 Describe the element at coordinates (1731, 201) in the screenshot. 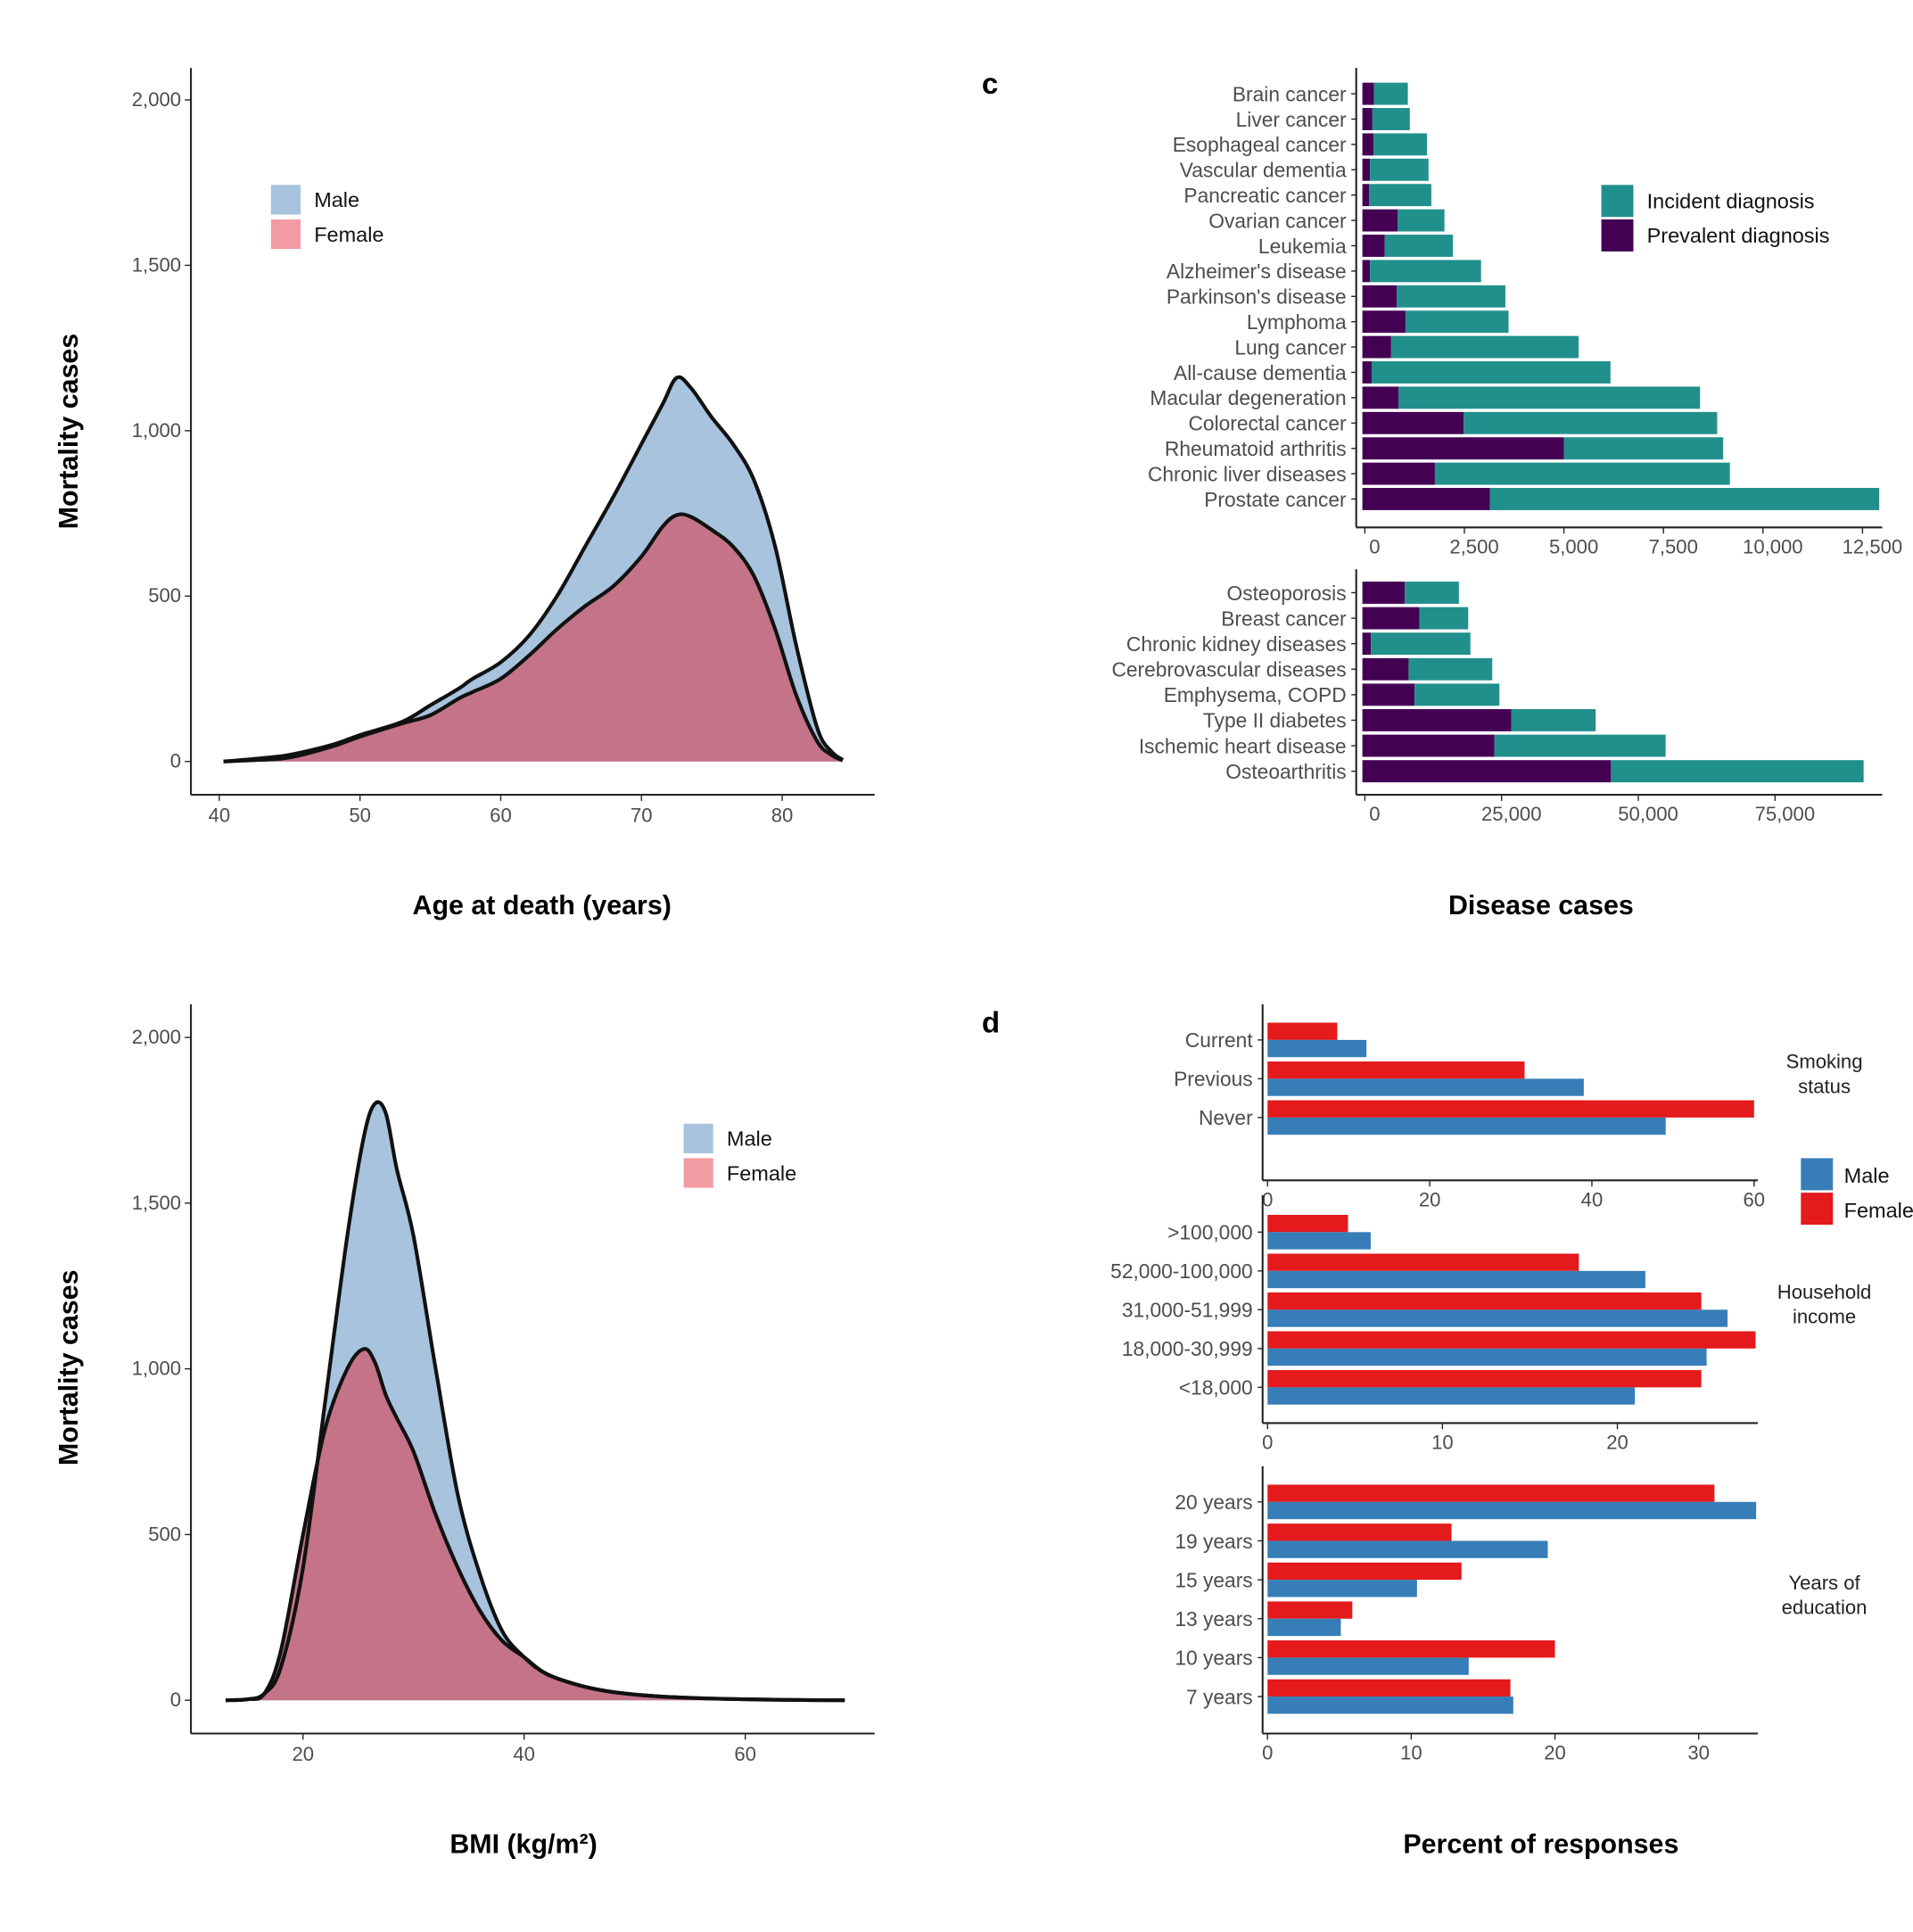

I see `c-legend-label: Incident diagnosis` at that location.